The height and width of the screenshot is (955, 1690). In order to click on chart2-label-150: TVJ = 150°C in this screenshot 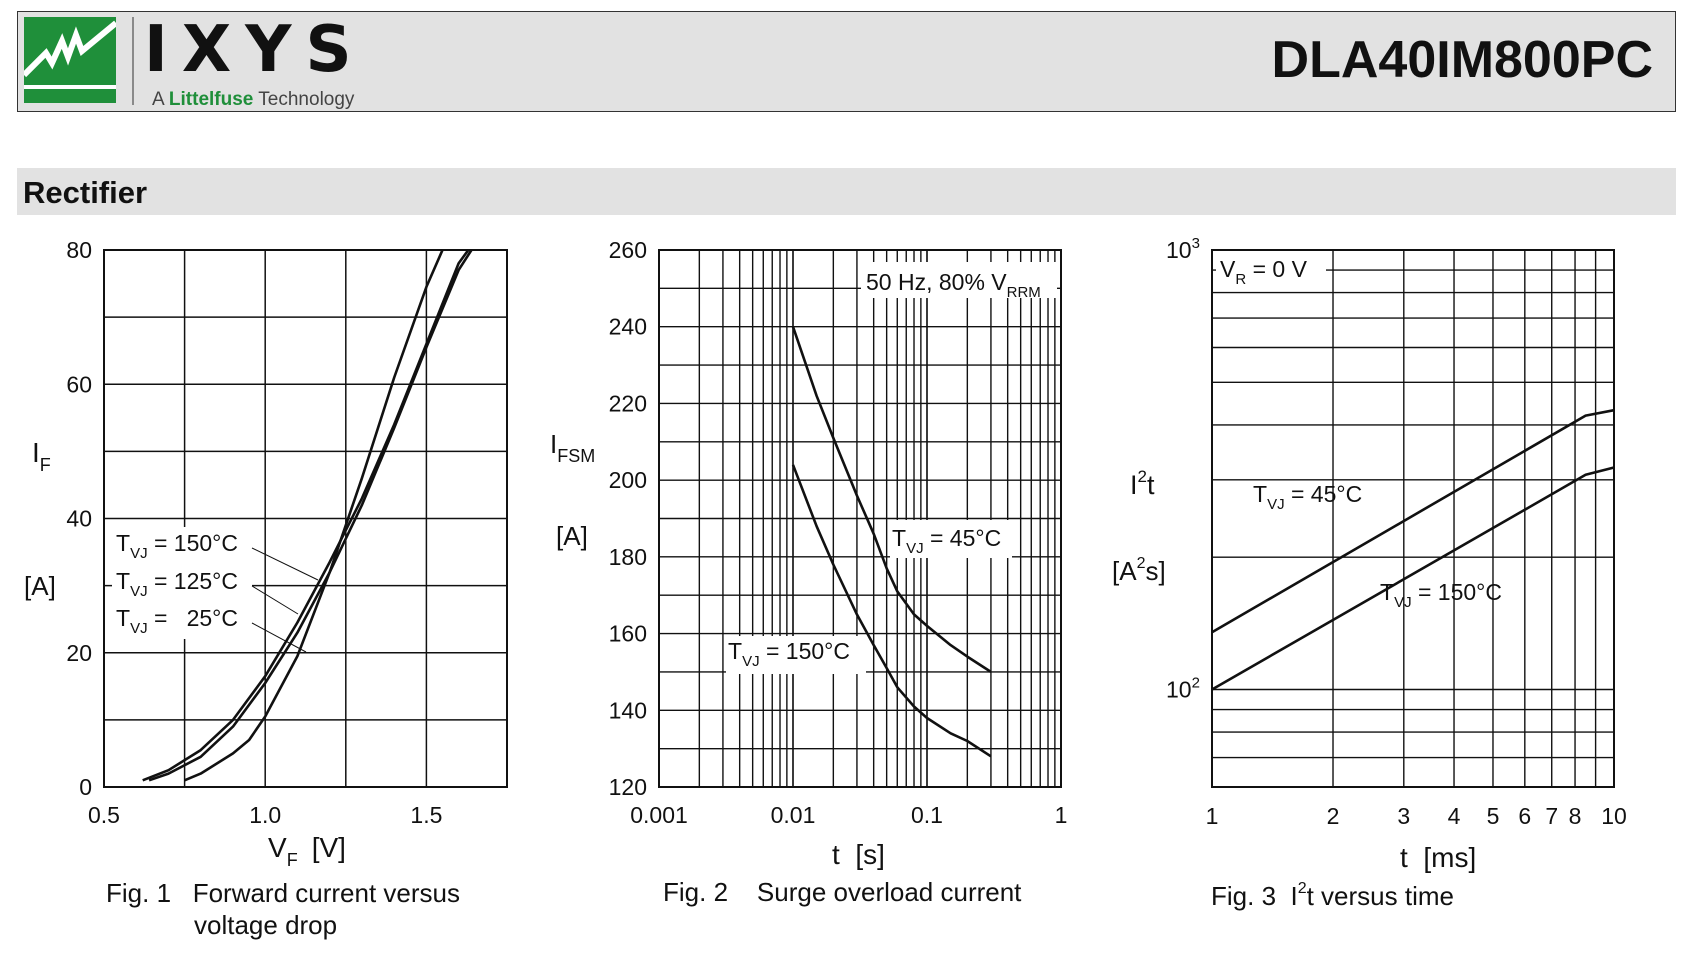, I will do `click(789, 654)`.